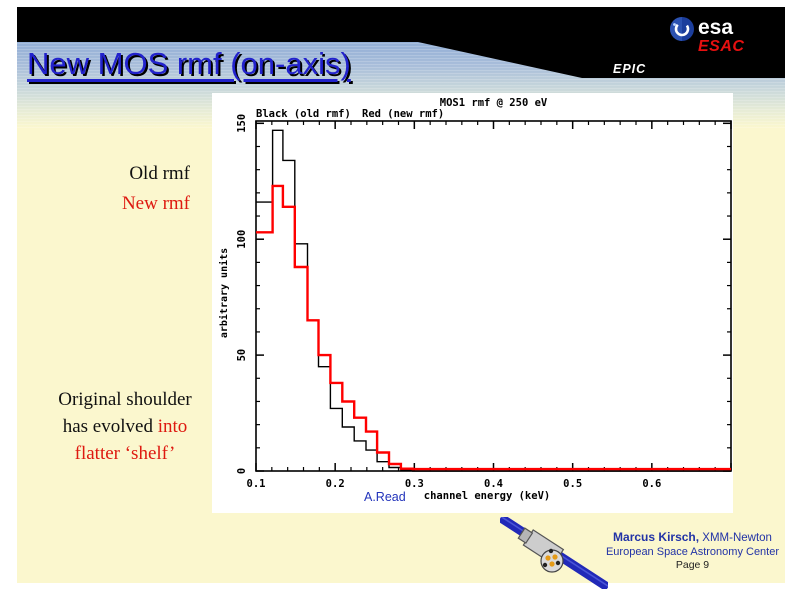 The height and width of the screenshot is (612, 792). Describe the element at coordinates (335, 484) in the screenshot. I see `x-axis-tick-label: 0.2` at that location.